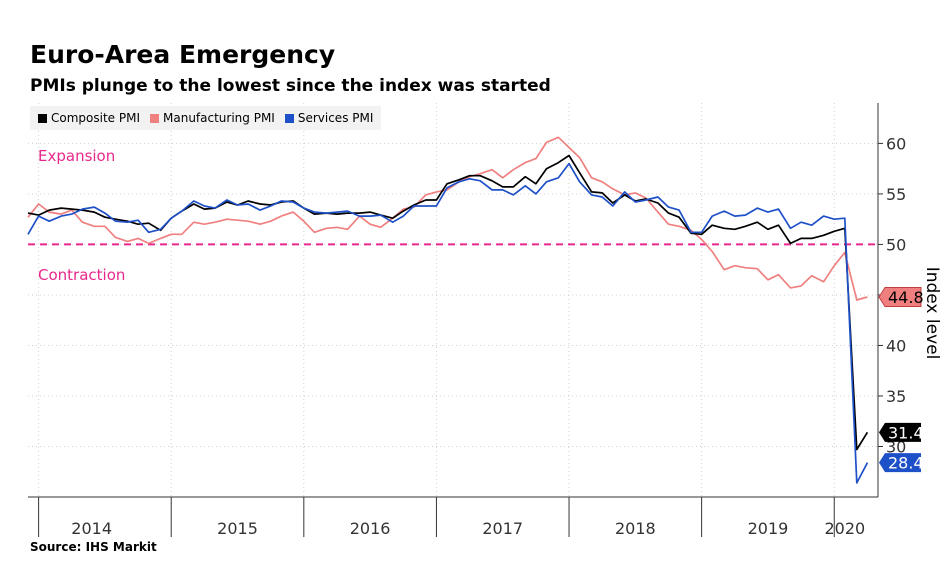 This screenshot has width=943, height=585. What do you see at coordinates (906, 463) in the screenshot?
I see `end-label-text: 28.4` at bounding box center [906, 463].